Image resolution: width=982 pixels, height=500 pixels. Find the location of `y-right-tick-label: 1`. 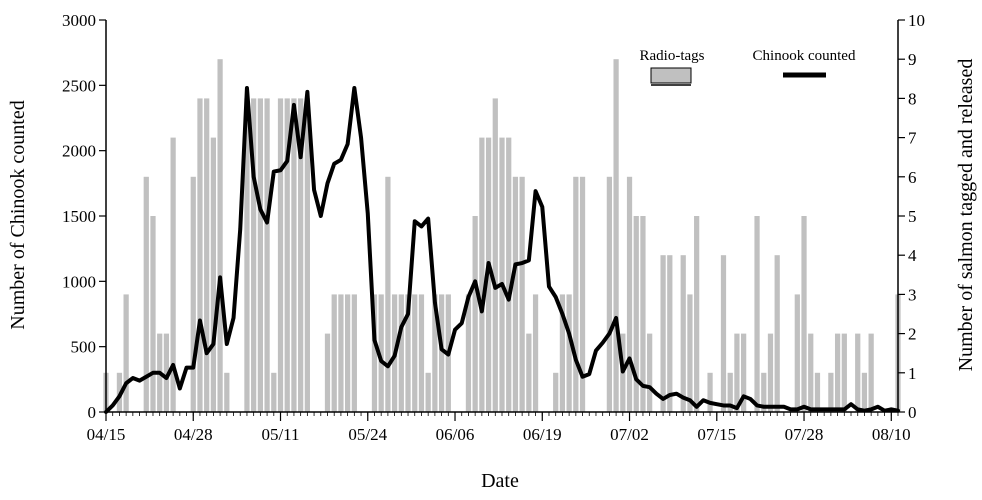

y-right-tick-label: 1 is located at coordinates (912, 373).